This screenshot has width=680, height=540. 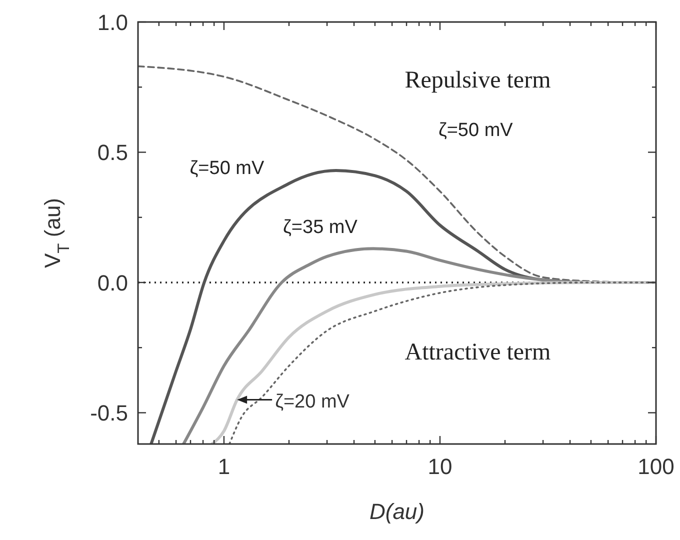 I want to click on y-tick-label: 0.5, so click(x=112, y=153).